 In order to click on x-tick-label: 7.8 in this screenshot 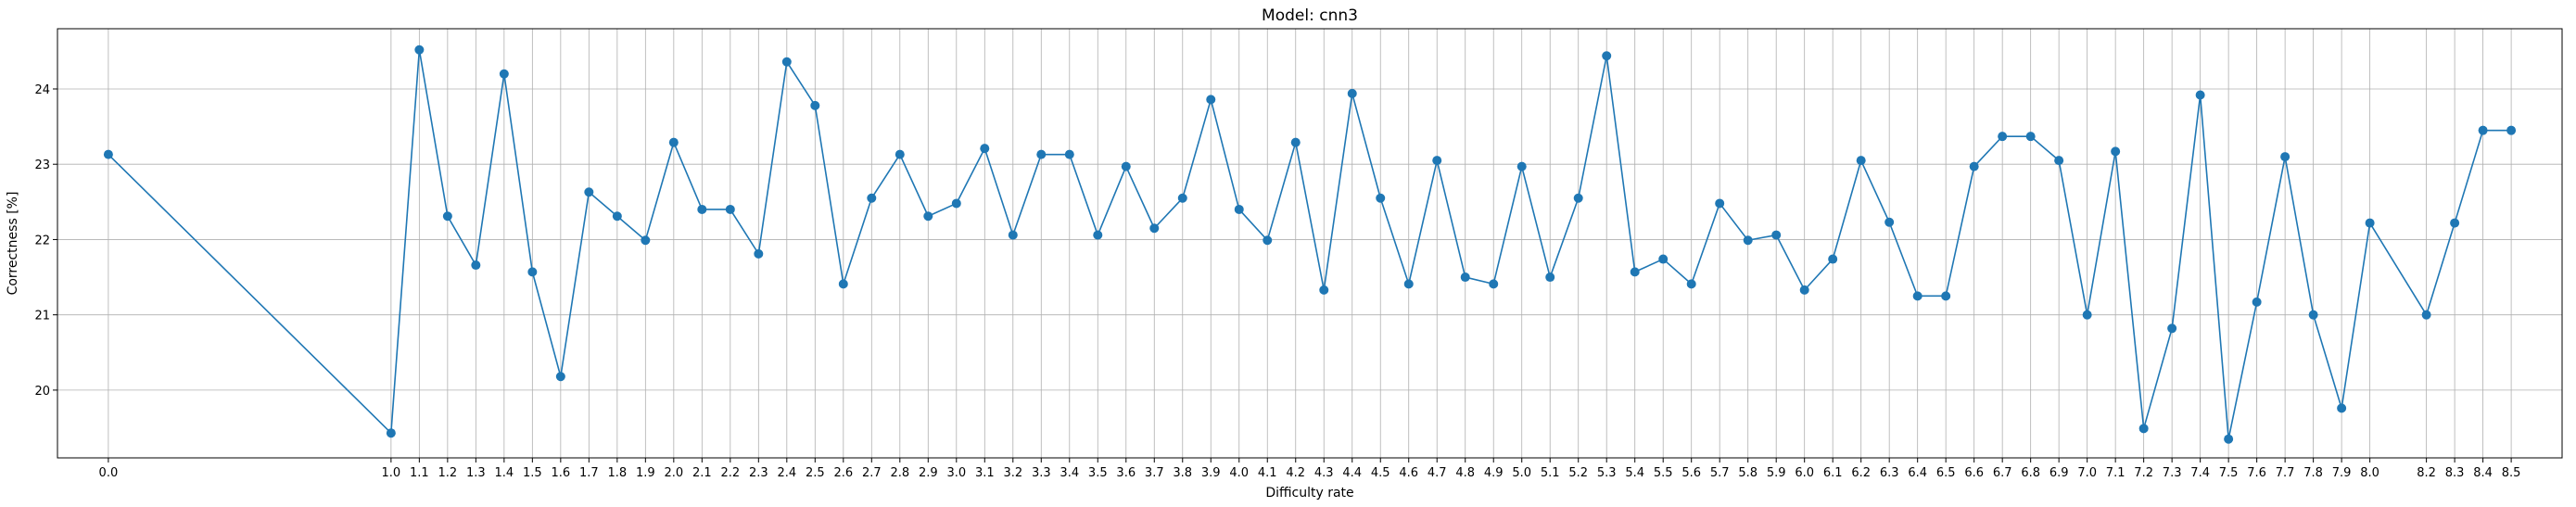, I will do `click(2313, 473)`.